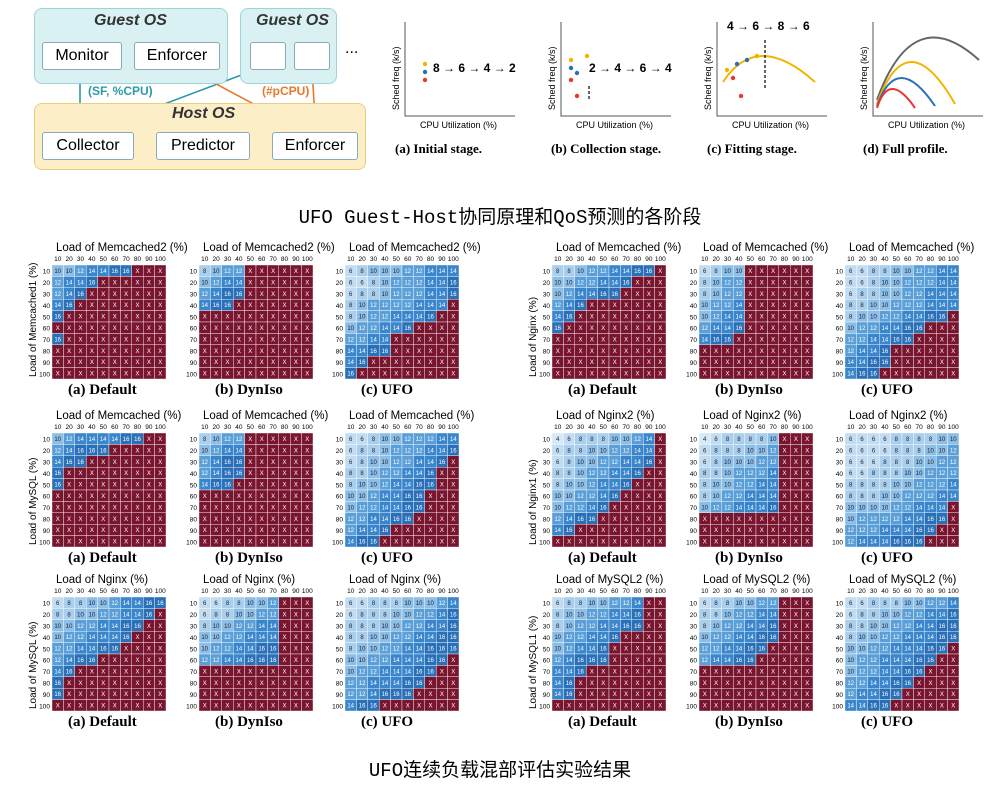  I want to click on x-tick-label: 30, so click(228, 427).